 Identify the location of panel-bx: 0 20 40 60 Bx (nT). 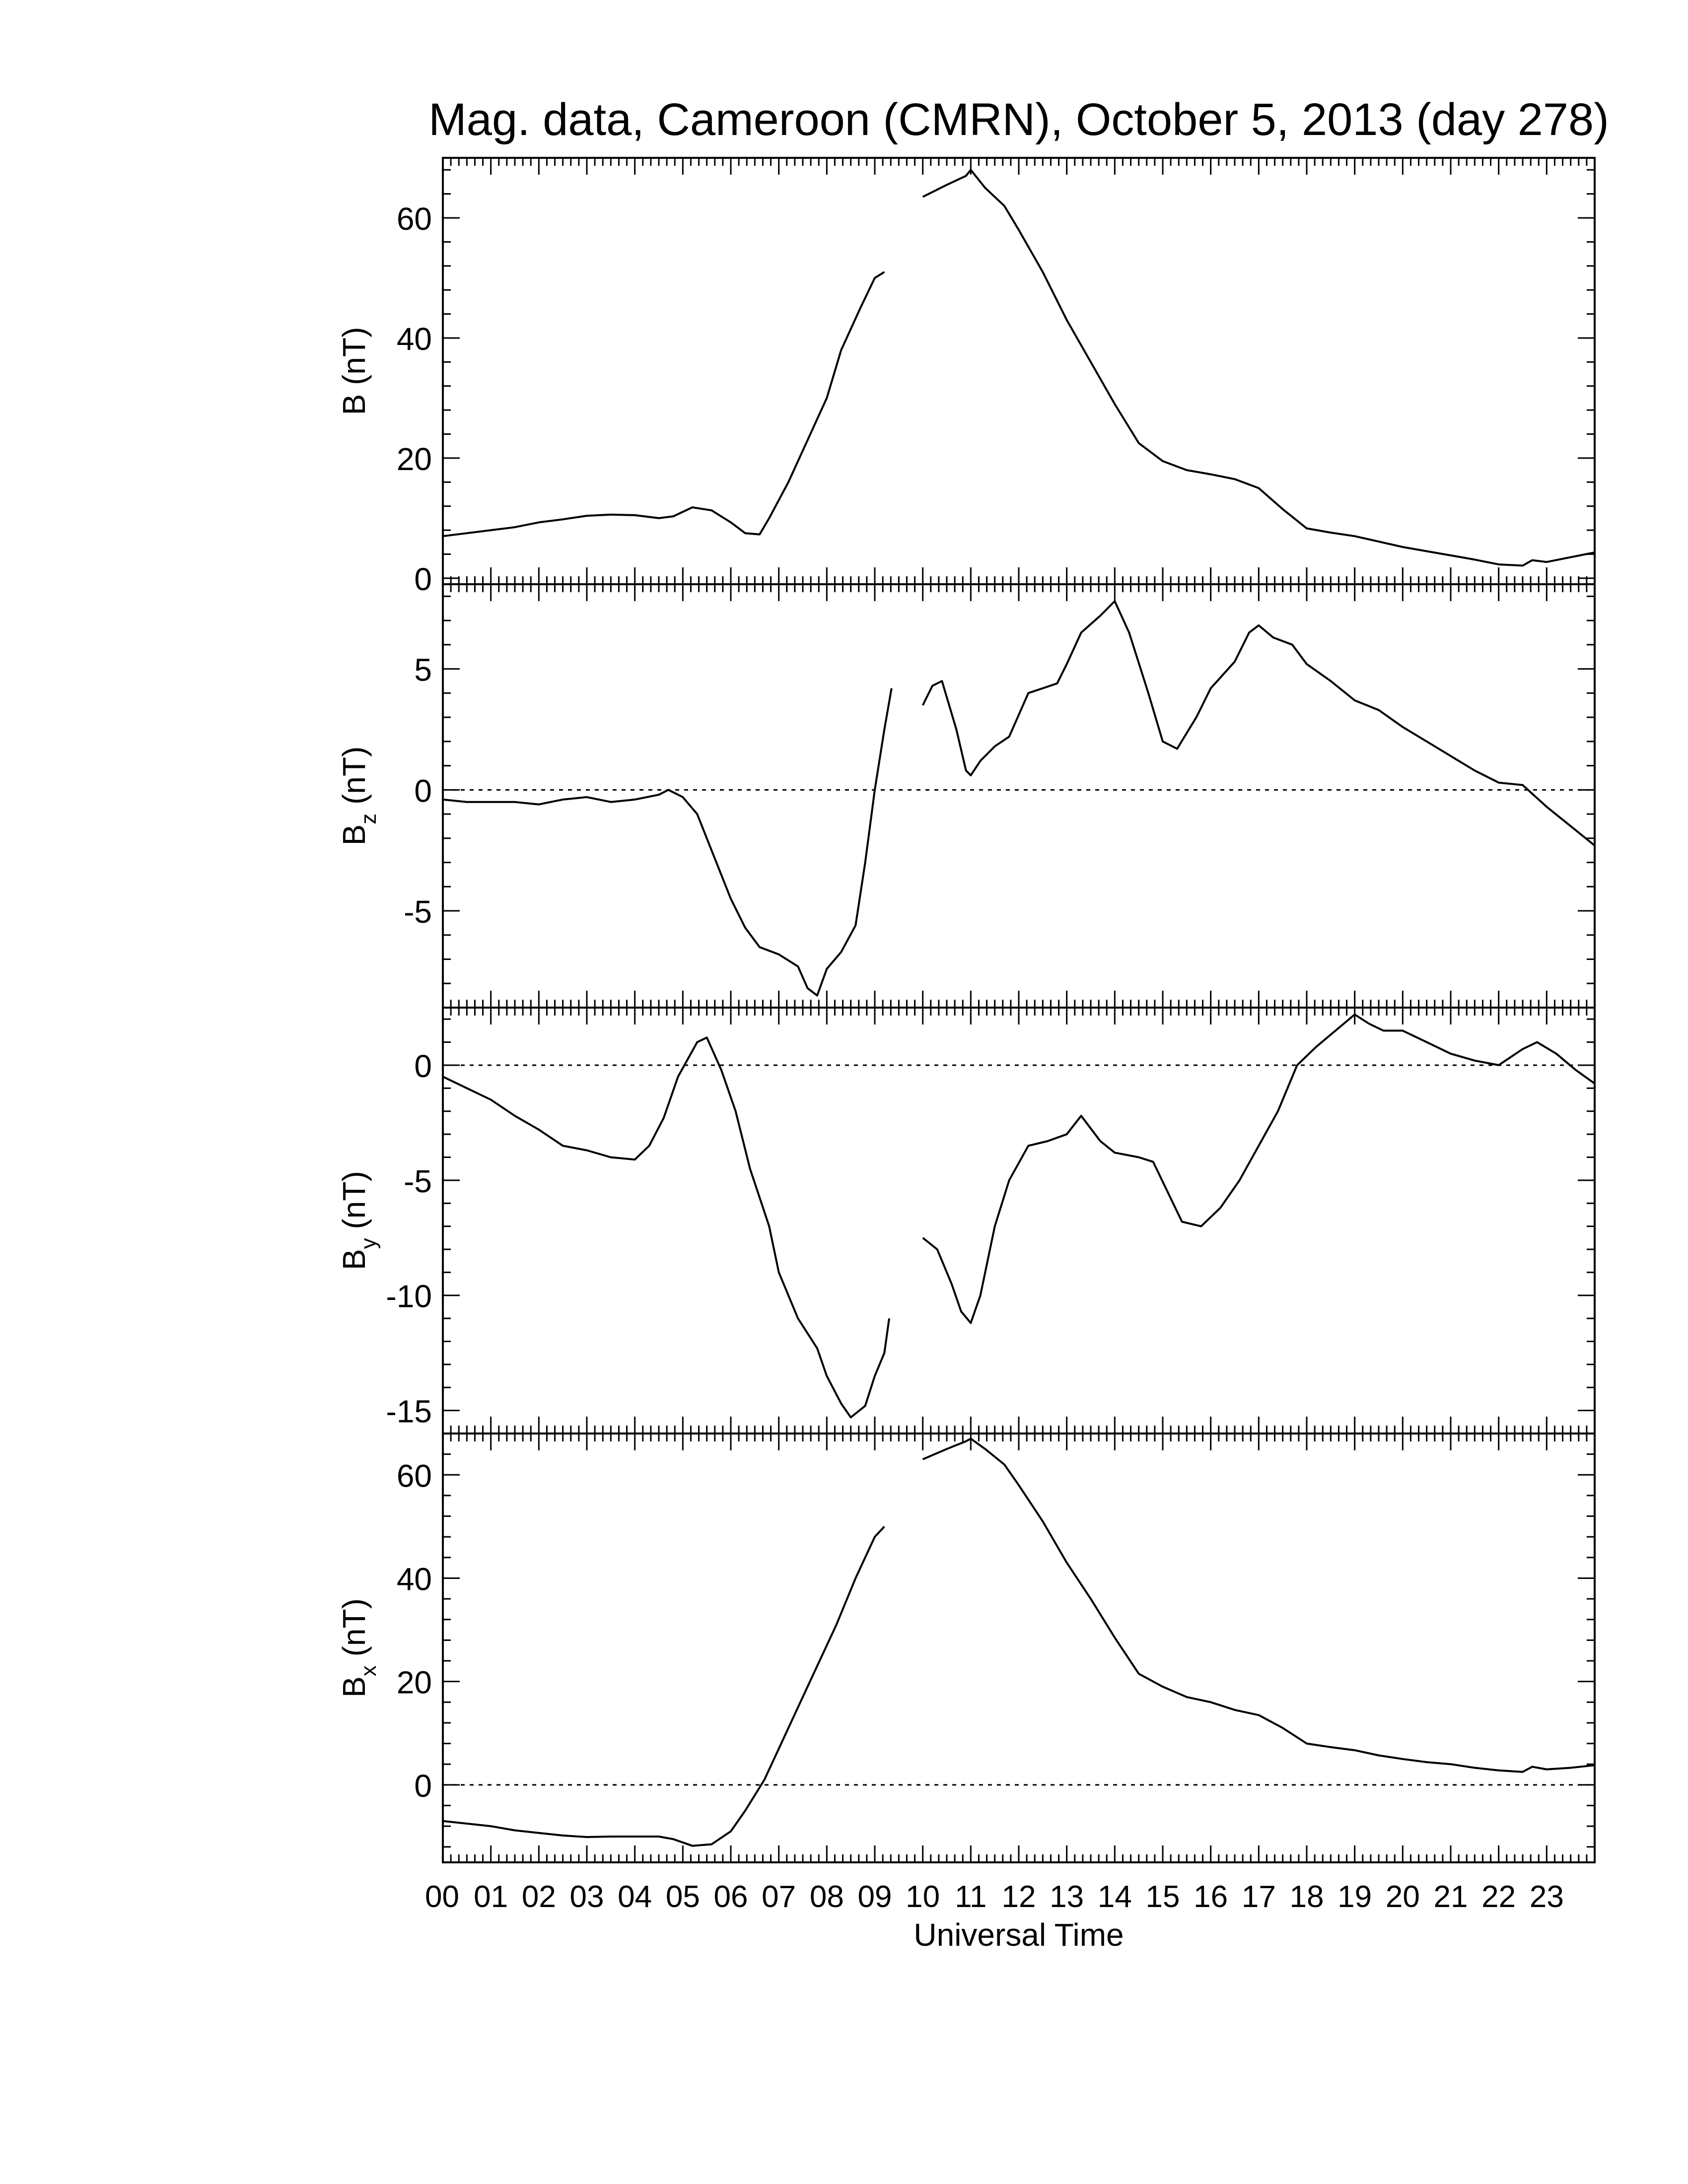
(966, 1648).